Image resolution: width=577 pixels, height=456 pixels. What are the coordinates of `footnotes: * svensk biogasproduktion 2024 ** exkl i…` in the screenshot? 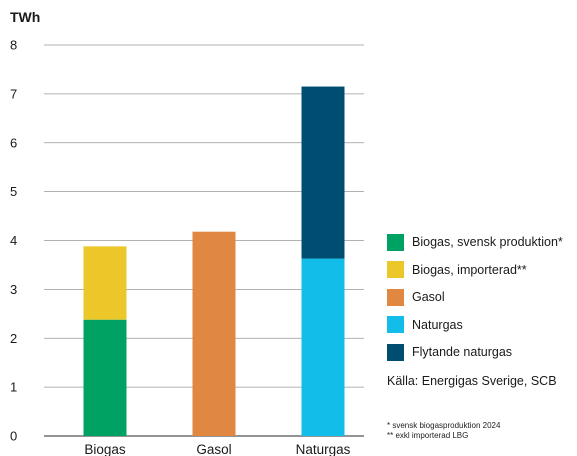 It's located at (443, 431).